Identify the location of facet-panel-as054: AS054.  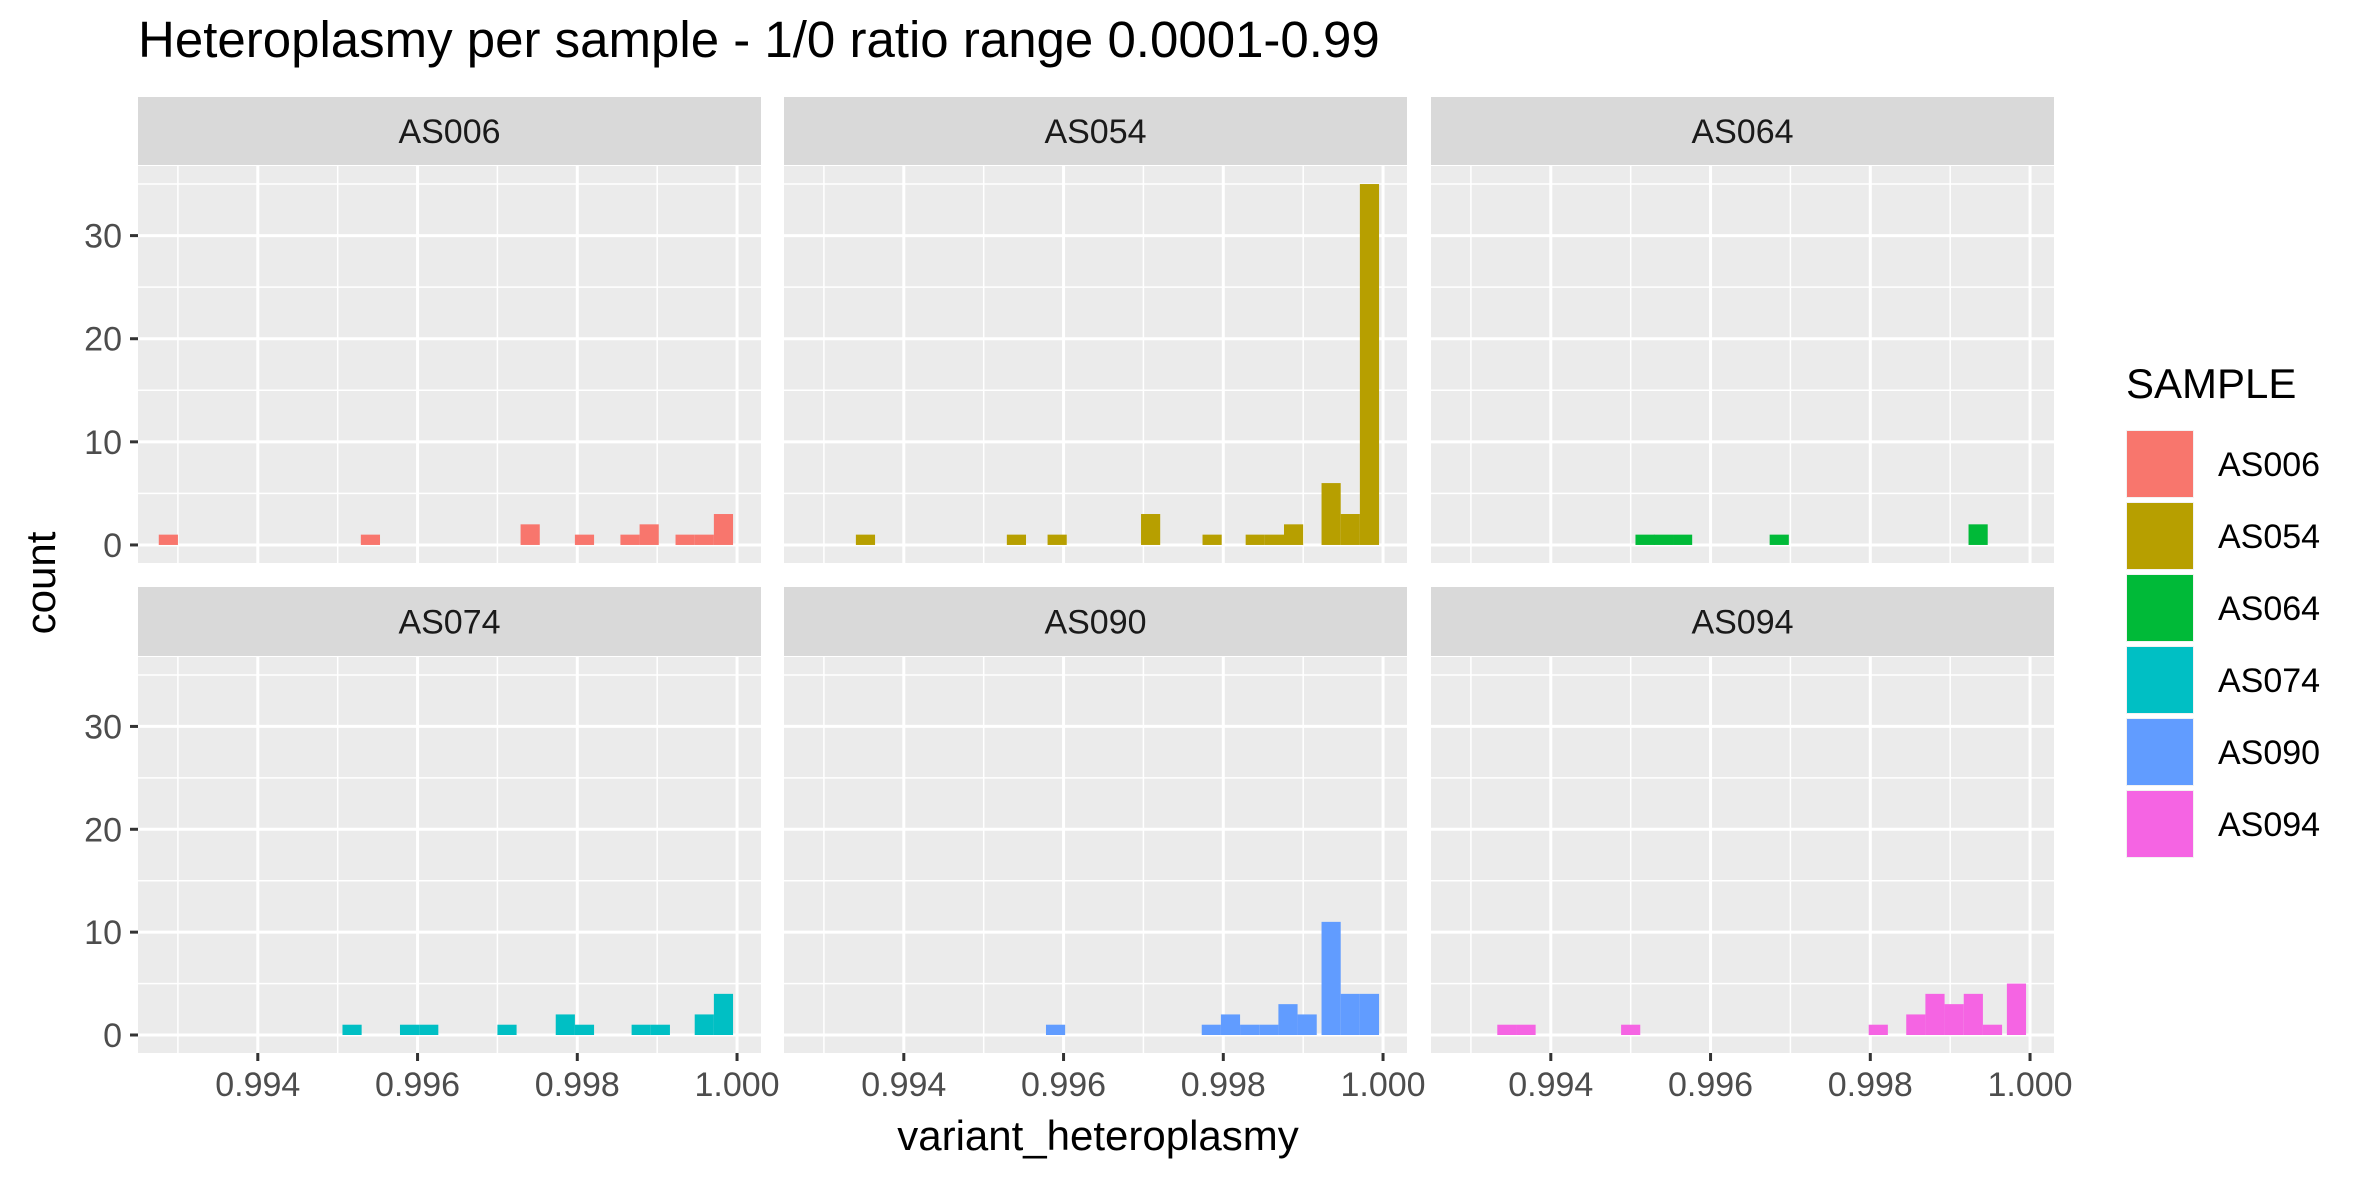
(1095, 330).